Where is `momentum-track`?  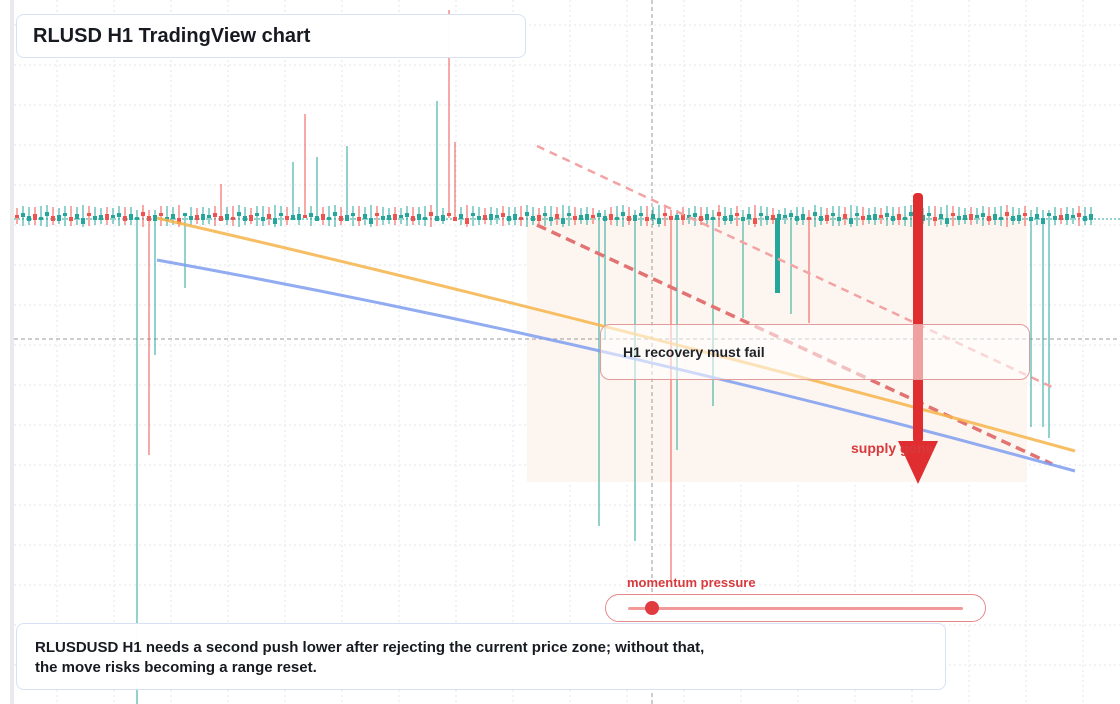 momentum-track is located at coordinates (795, 608).